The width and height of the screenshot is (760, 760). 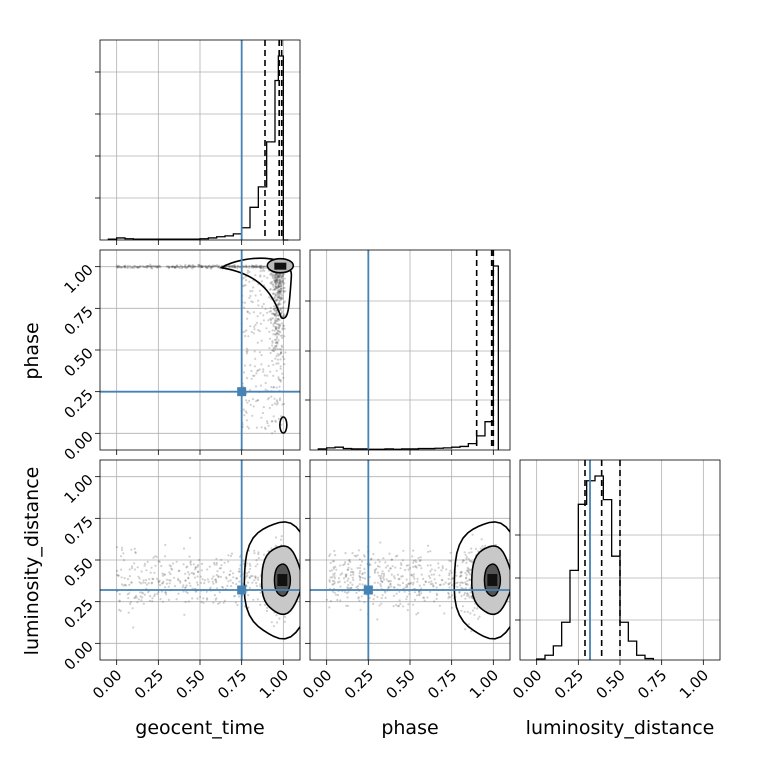 I want to click on contour-outer, so click(x=256, y=288).